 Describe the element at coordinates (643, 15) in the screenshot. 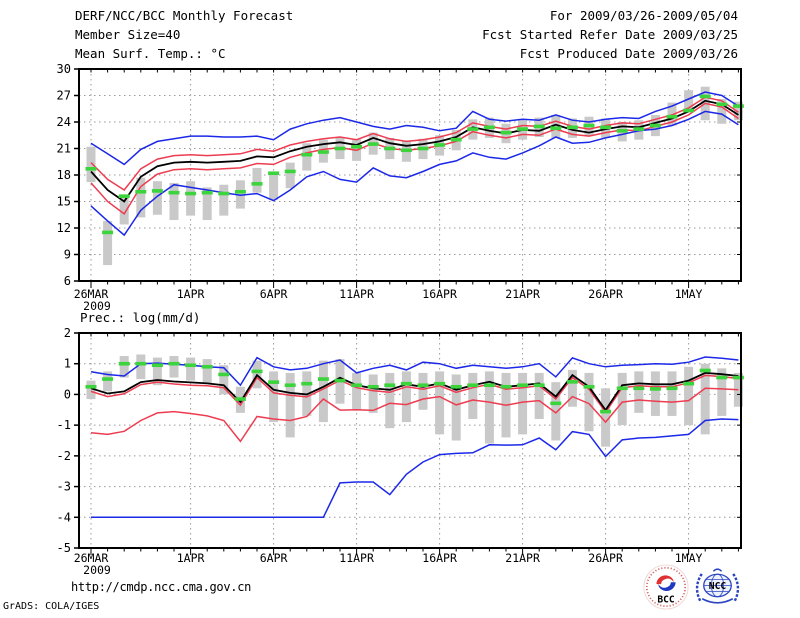

I see `forecast-period-label: For 2009/03/26-2009/05/04` at that location.